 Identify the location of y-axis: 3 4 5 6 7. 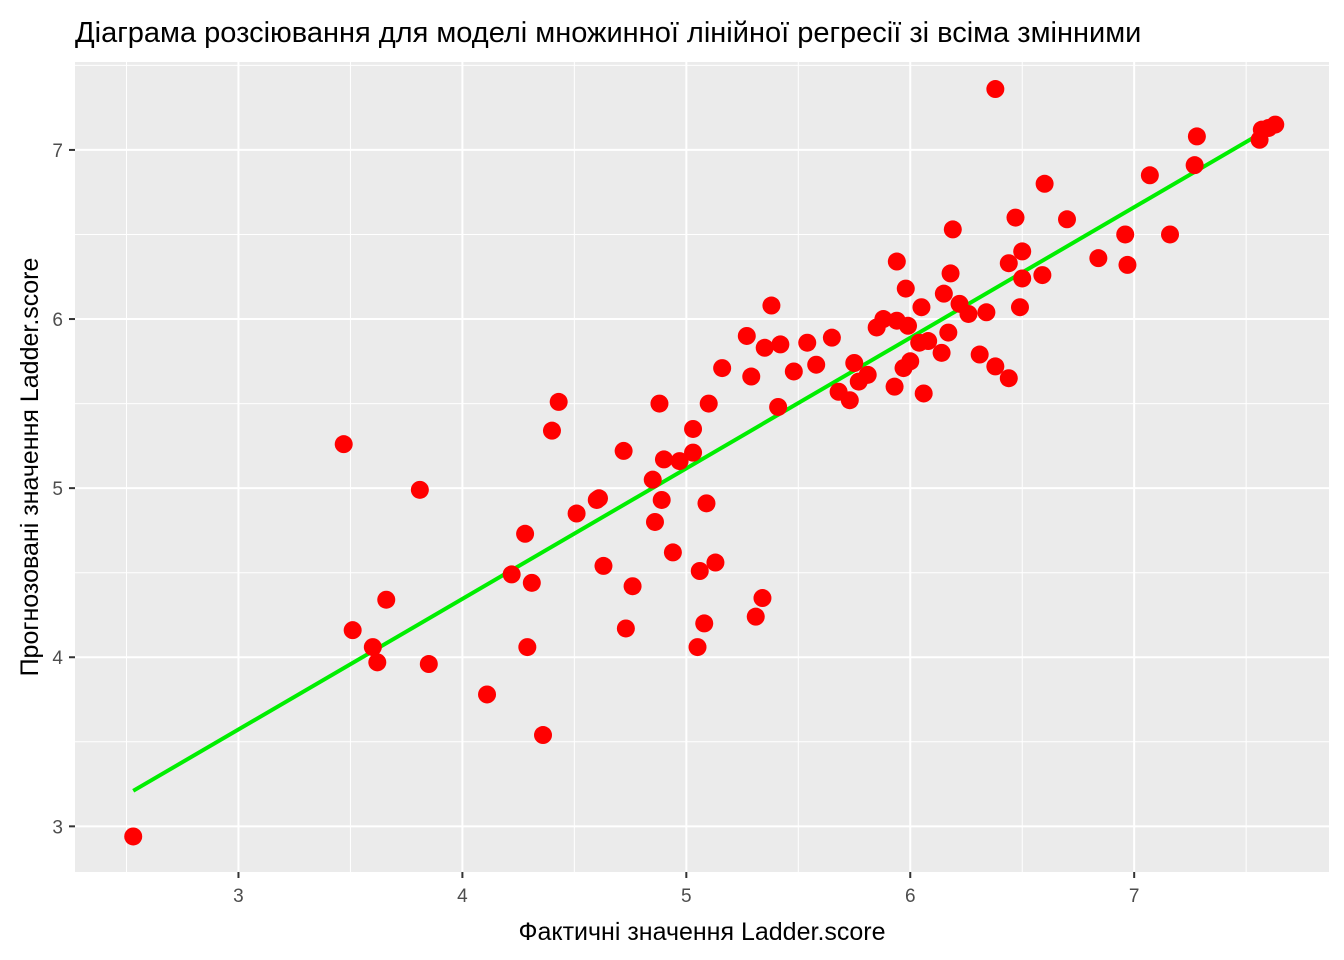
(63, 489).